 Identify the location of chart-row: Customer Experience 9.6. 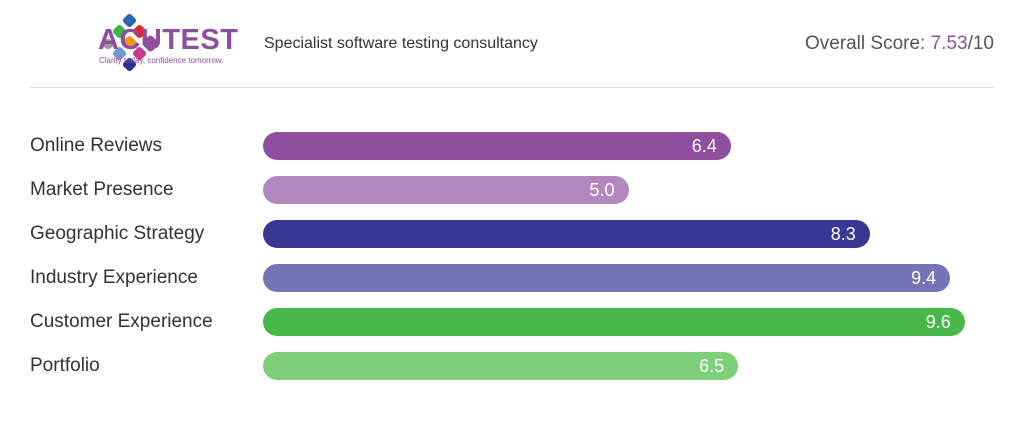
(510, 322).